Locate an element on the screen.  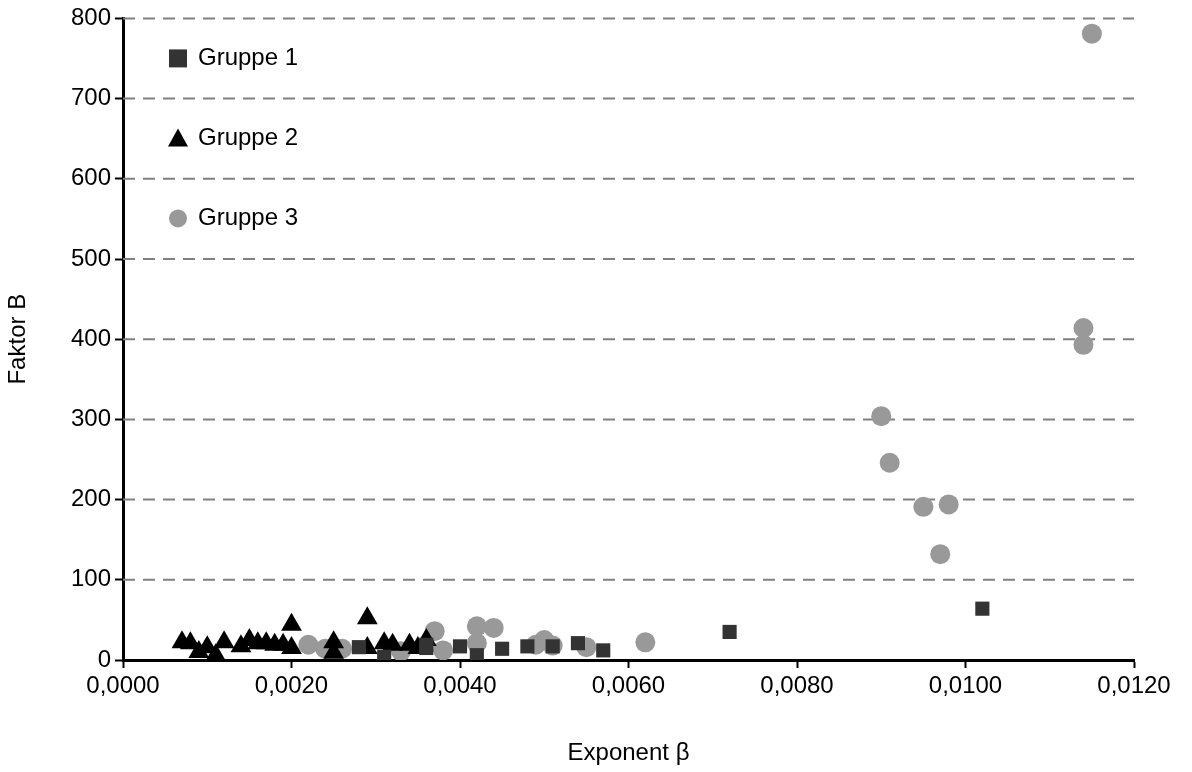
legend-label: Gruppe 2 is located at coordinates (248, 137).